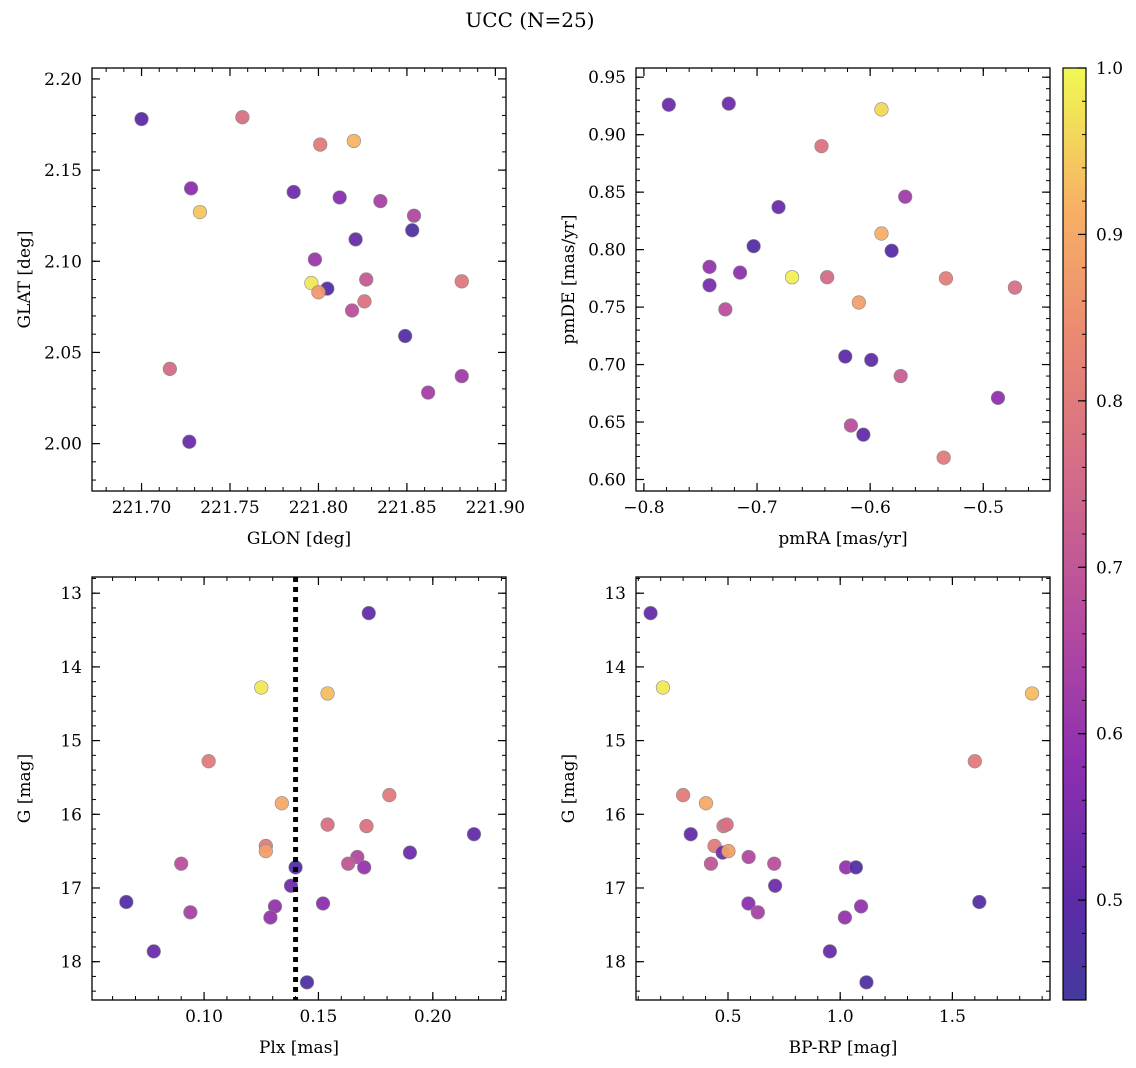 This screenshot has width=1136, height=1068. I want to click on minor-ticks, so click(299, 279).